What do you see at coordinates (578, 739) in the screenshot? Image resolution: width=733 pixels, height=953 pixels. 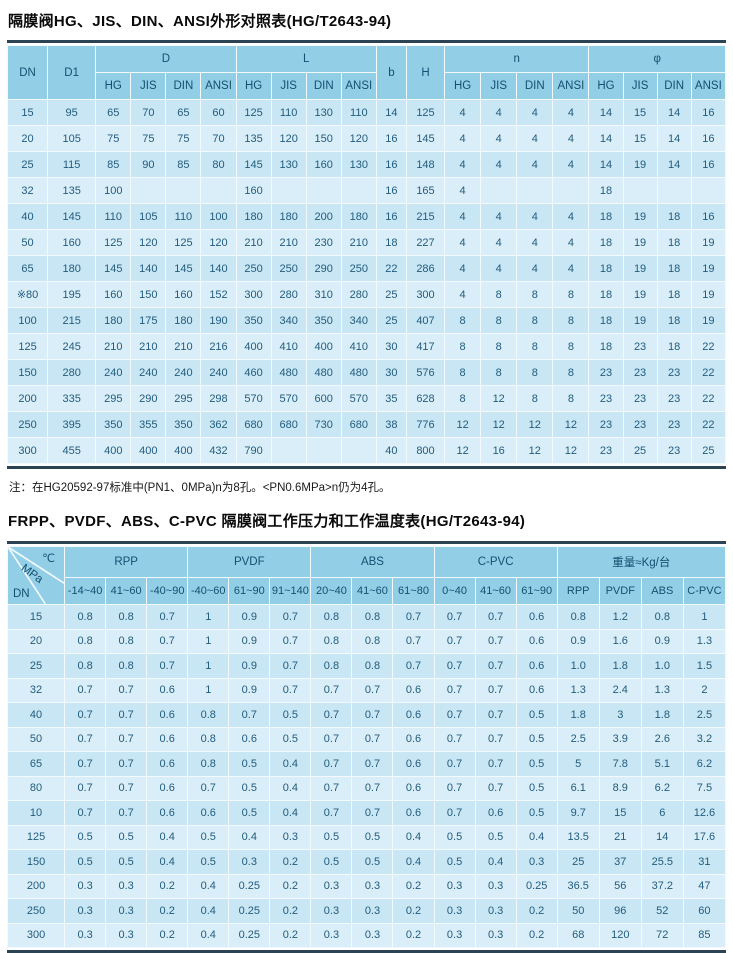 I see `value-cell: 2.5` at bounding box center [578, 739].